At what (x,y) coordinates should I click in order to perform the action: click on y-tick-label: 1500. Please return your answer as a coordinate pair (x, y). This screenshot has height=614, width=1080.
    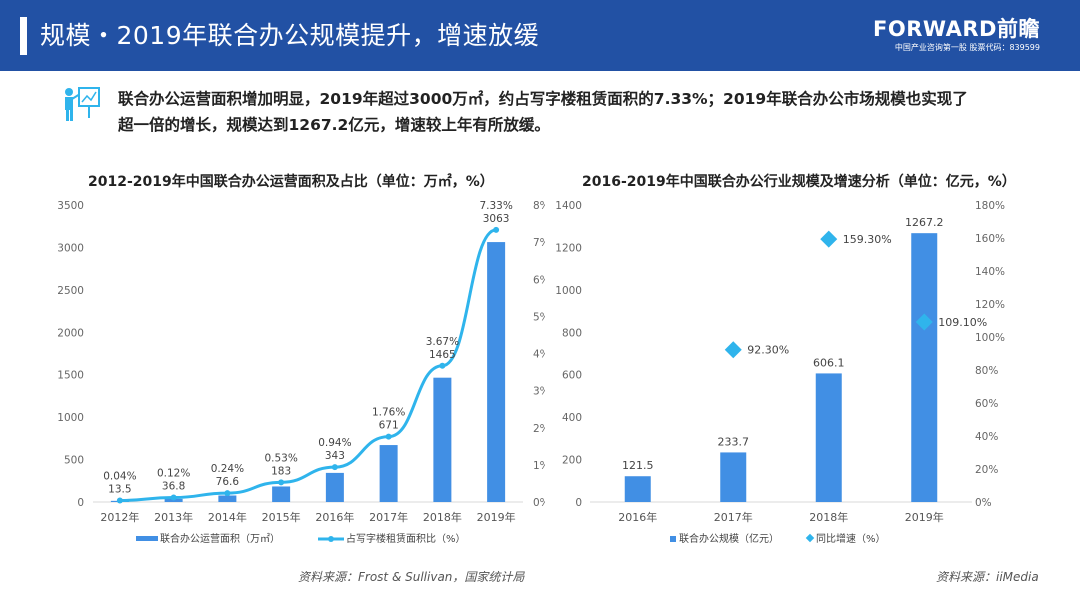
    Looking at the image, I should click on (70, 376).